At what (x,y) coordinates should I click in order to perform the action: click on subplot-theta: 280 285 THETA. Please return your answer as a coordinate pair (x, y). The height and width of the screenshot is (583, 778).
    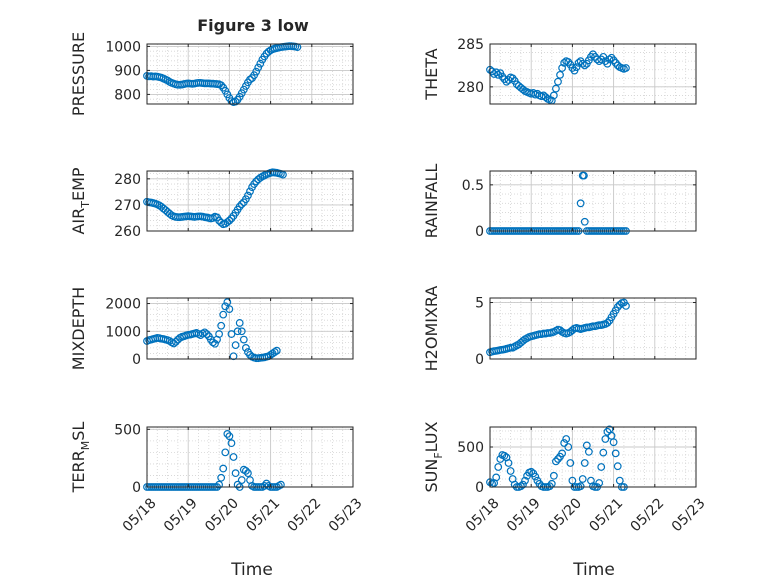
    Looking at the image, I should click on (559, 71).